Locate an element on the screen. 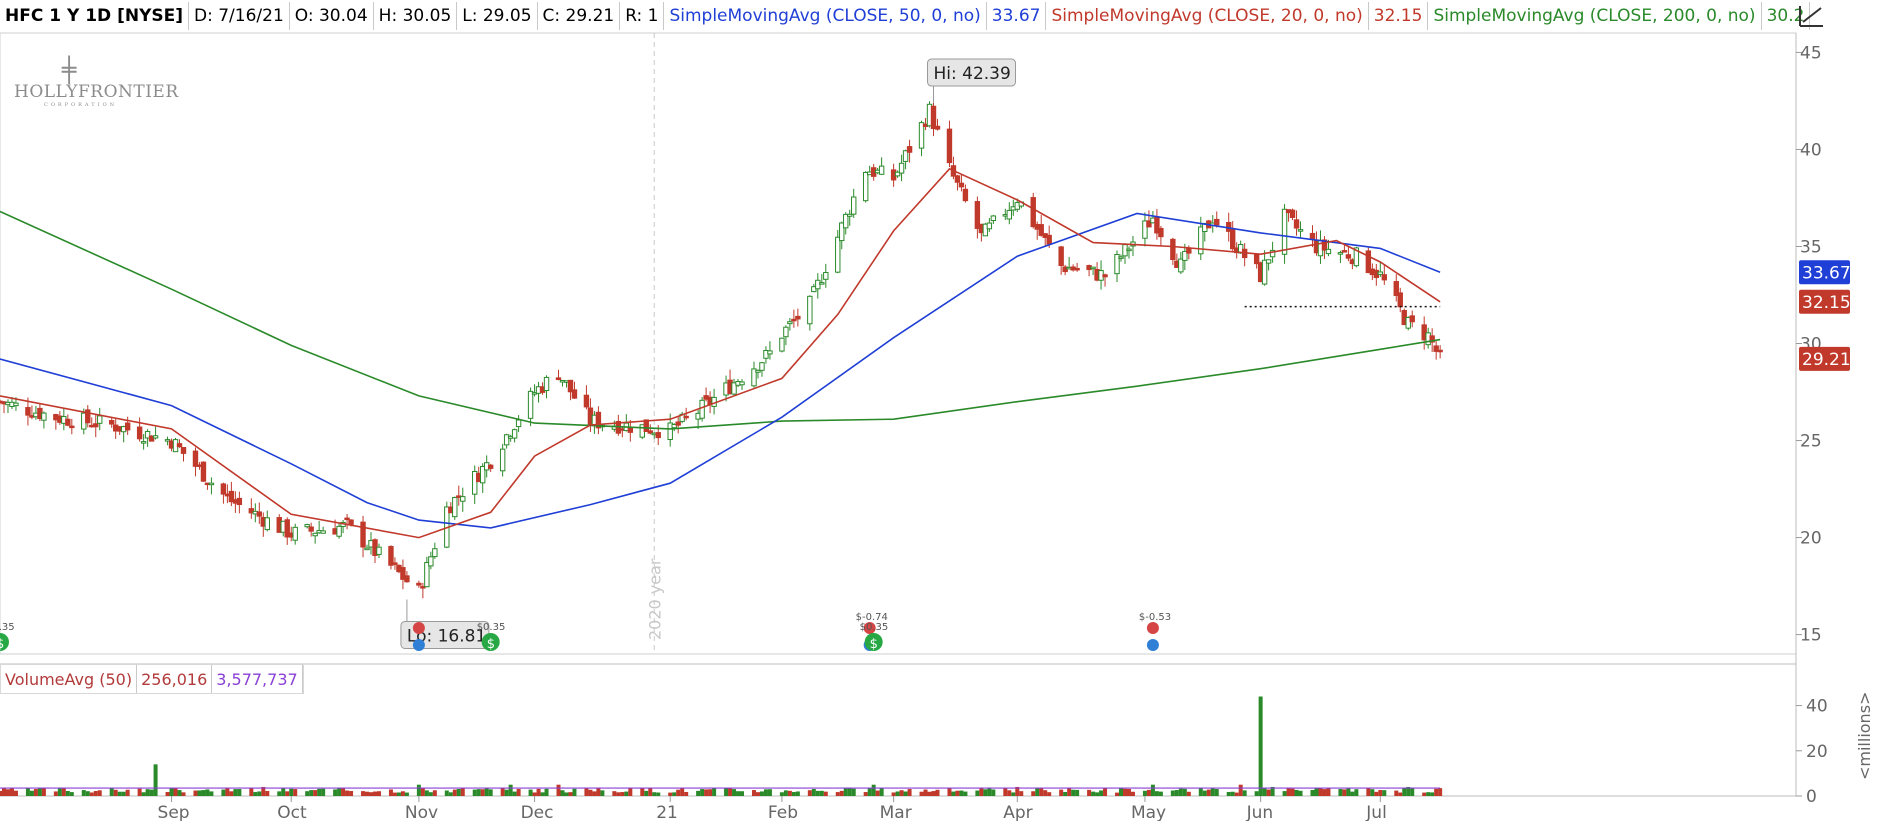  sma50-study-label: SimpleMovingAvg (CLOSE, 50, 0, no) is located at coordinates (825, 16).